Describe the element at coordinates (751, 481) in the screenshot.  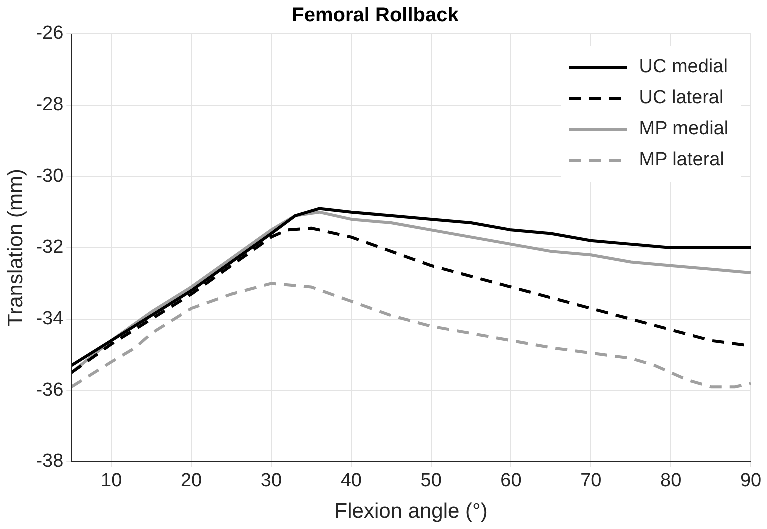
I see `x-tick-label: 90` at that location.